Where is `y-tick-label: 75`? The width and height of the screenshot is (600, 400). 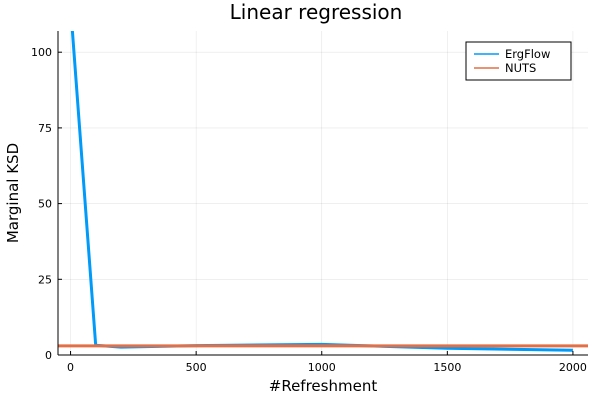
y-tick-label: 75 is located at coordinates (45, 128).